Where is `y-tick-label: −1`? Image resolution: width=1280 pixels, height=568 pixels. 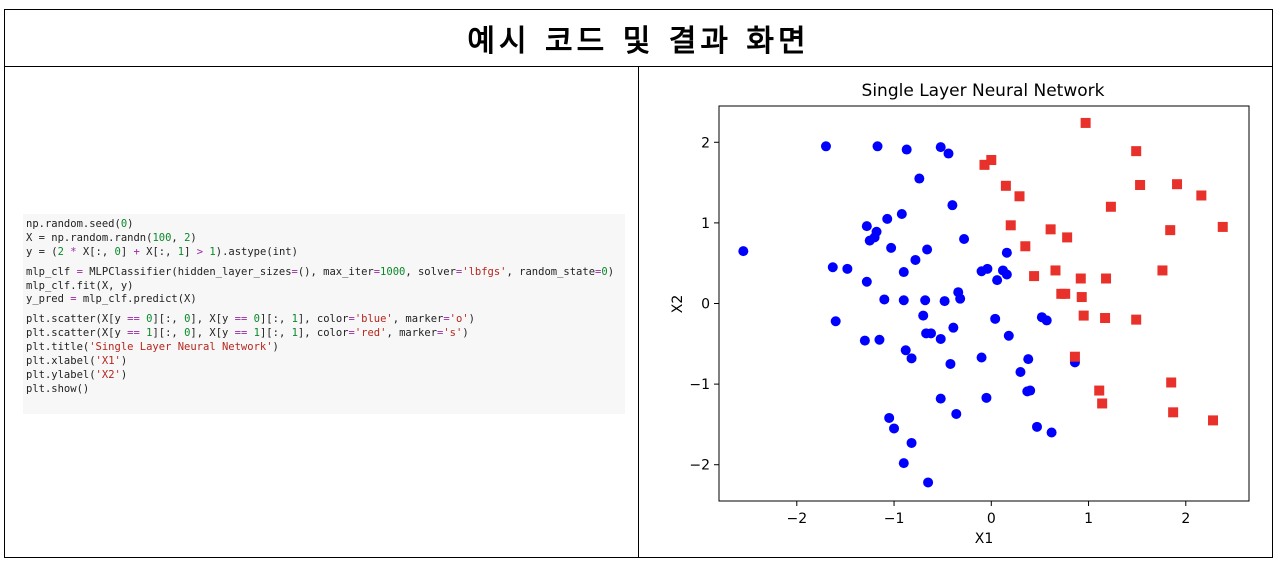 y-tick-label: −1 is located at coordinates (699, 385).